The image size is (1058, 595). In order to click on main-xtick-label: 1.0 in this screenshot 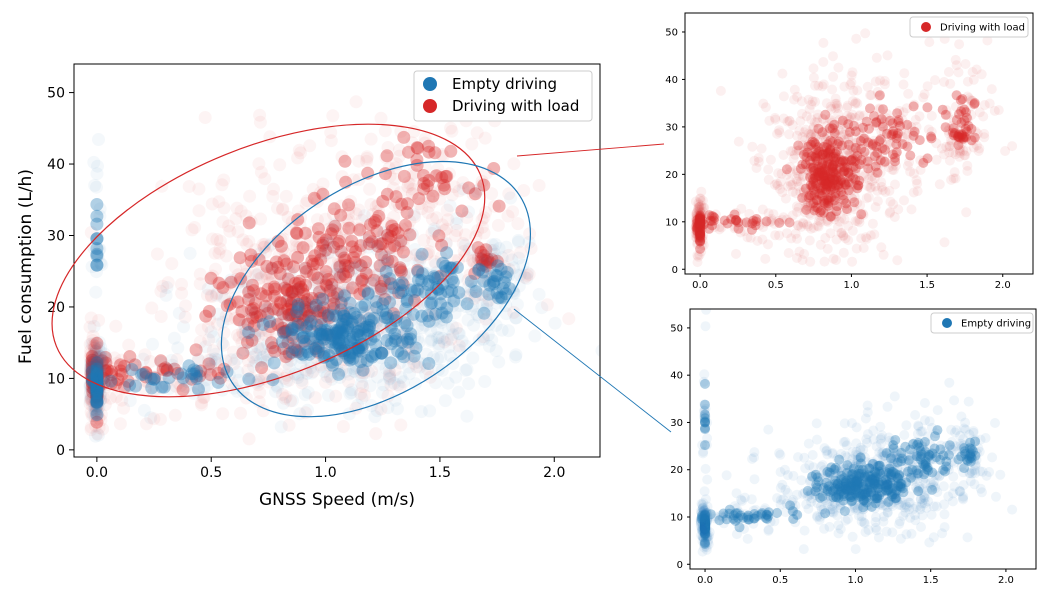, I will do `click(325, 473)`.